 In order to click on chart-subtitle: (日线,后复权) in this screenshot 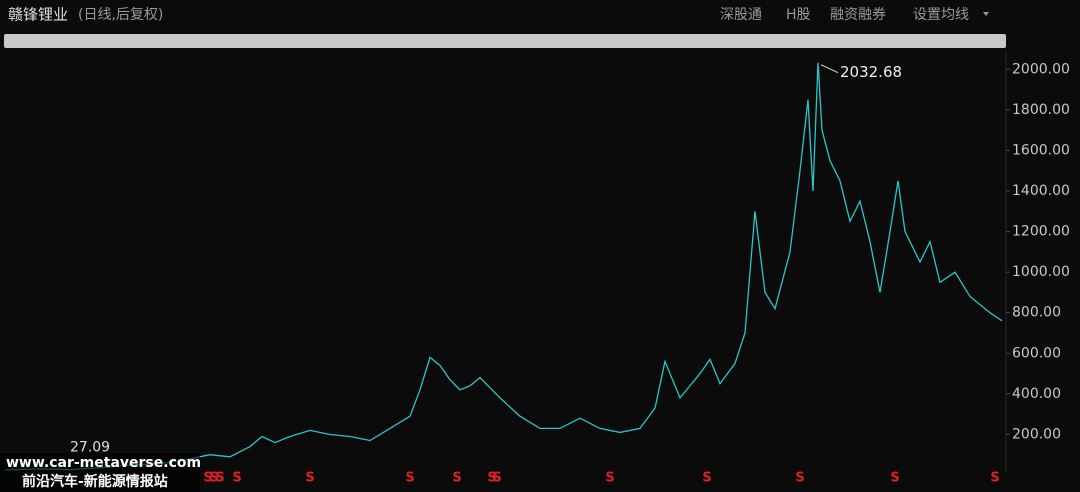, I will do `click(120, 14)`.